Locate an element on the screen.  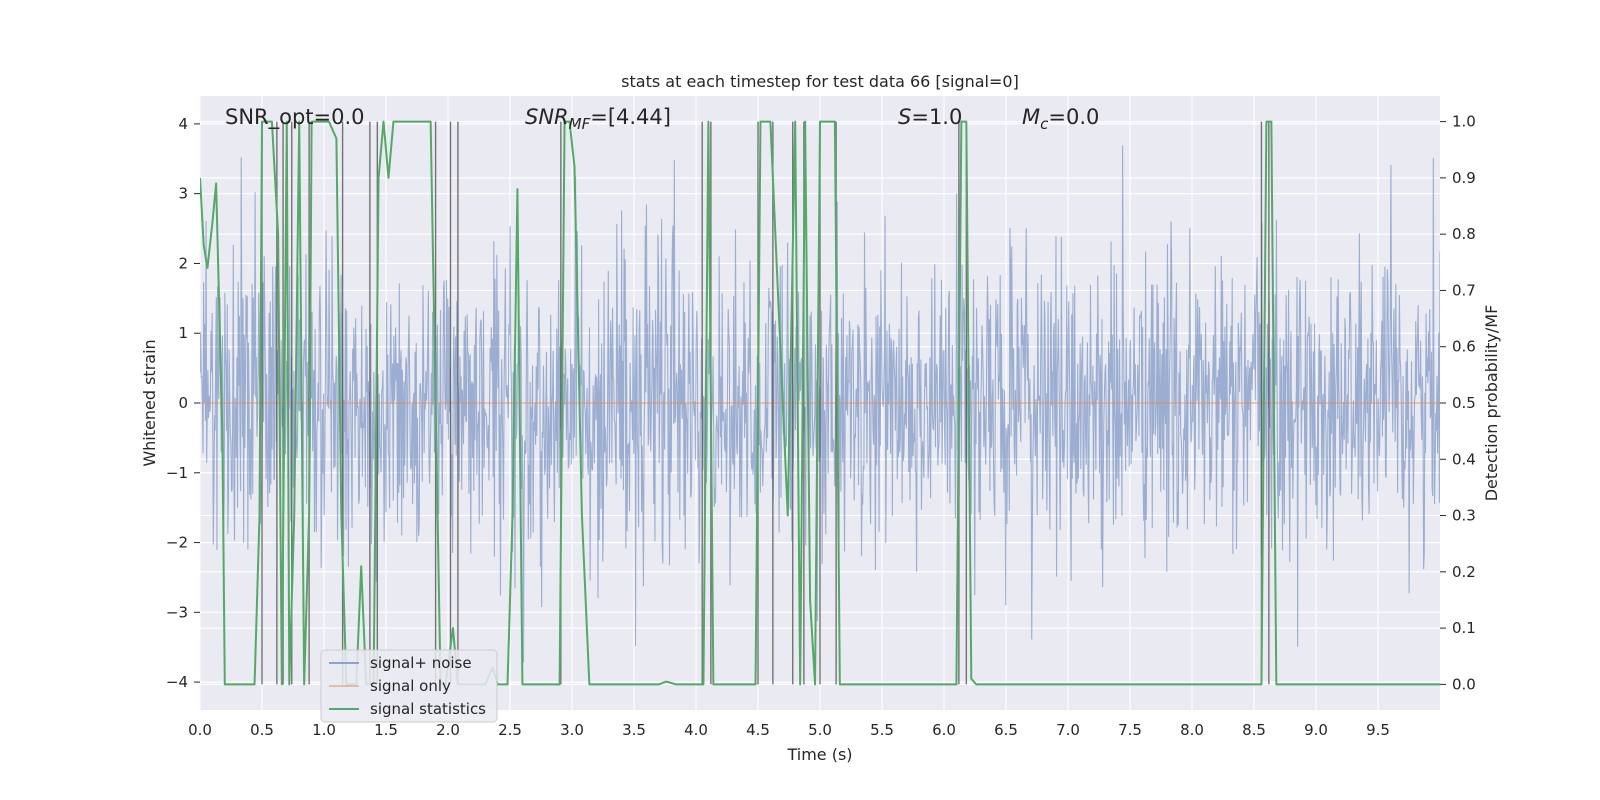
legend-label-signal-only: signal only is located at coordinates (410, 686).